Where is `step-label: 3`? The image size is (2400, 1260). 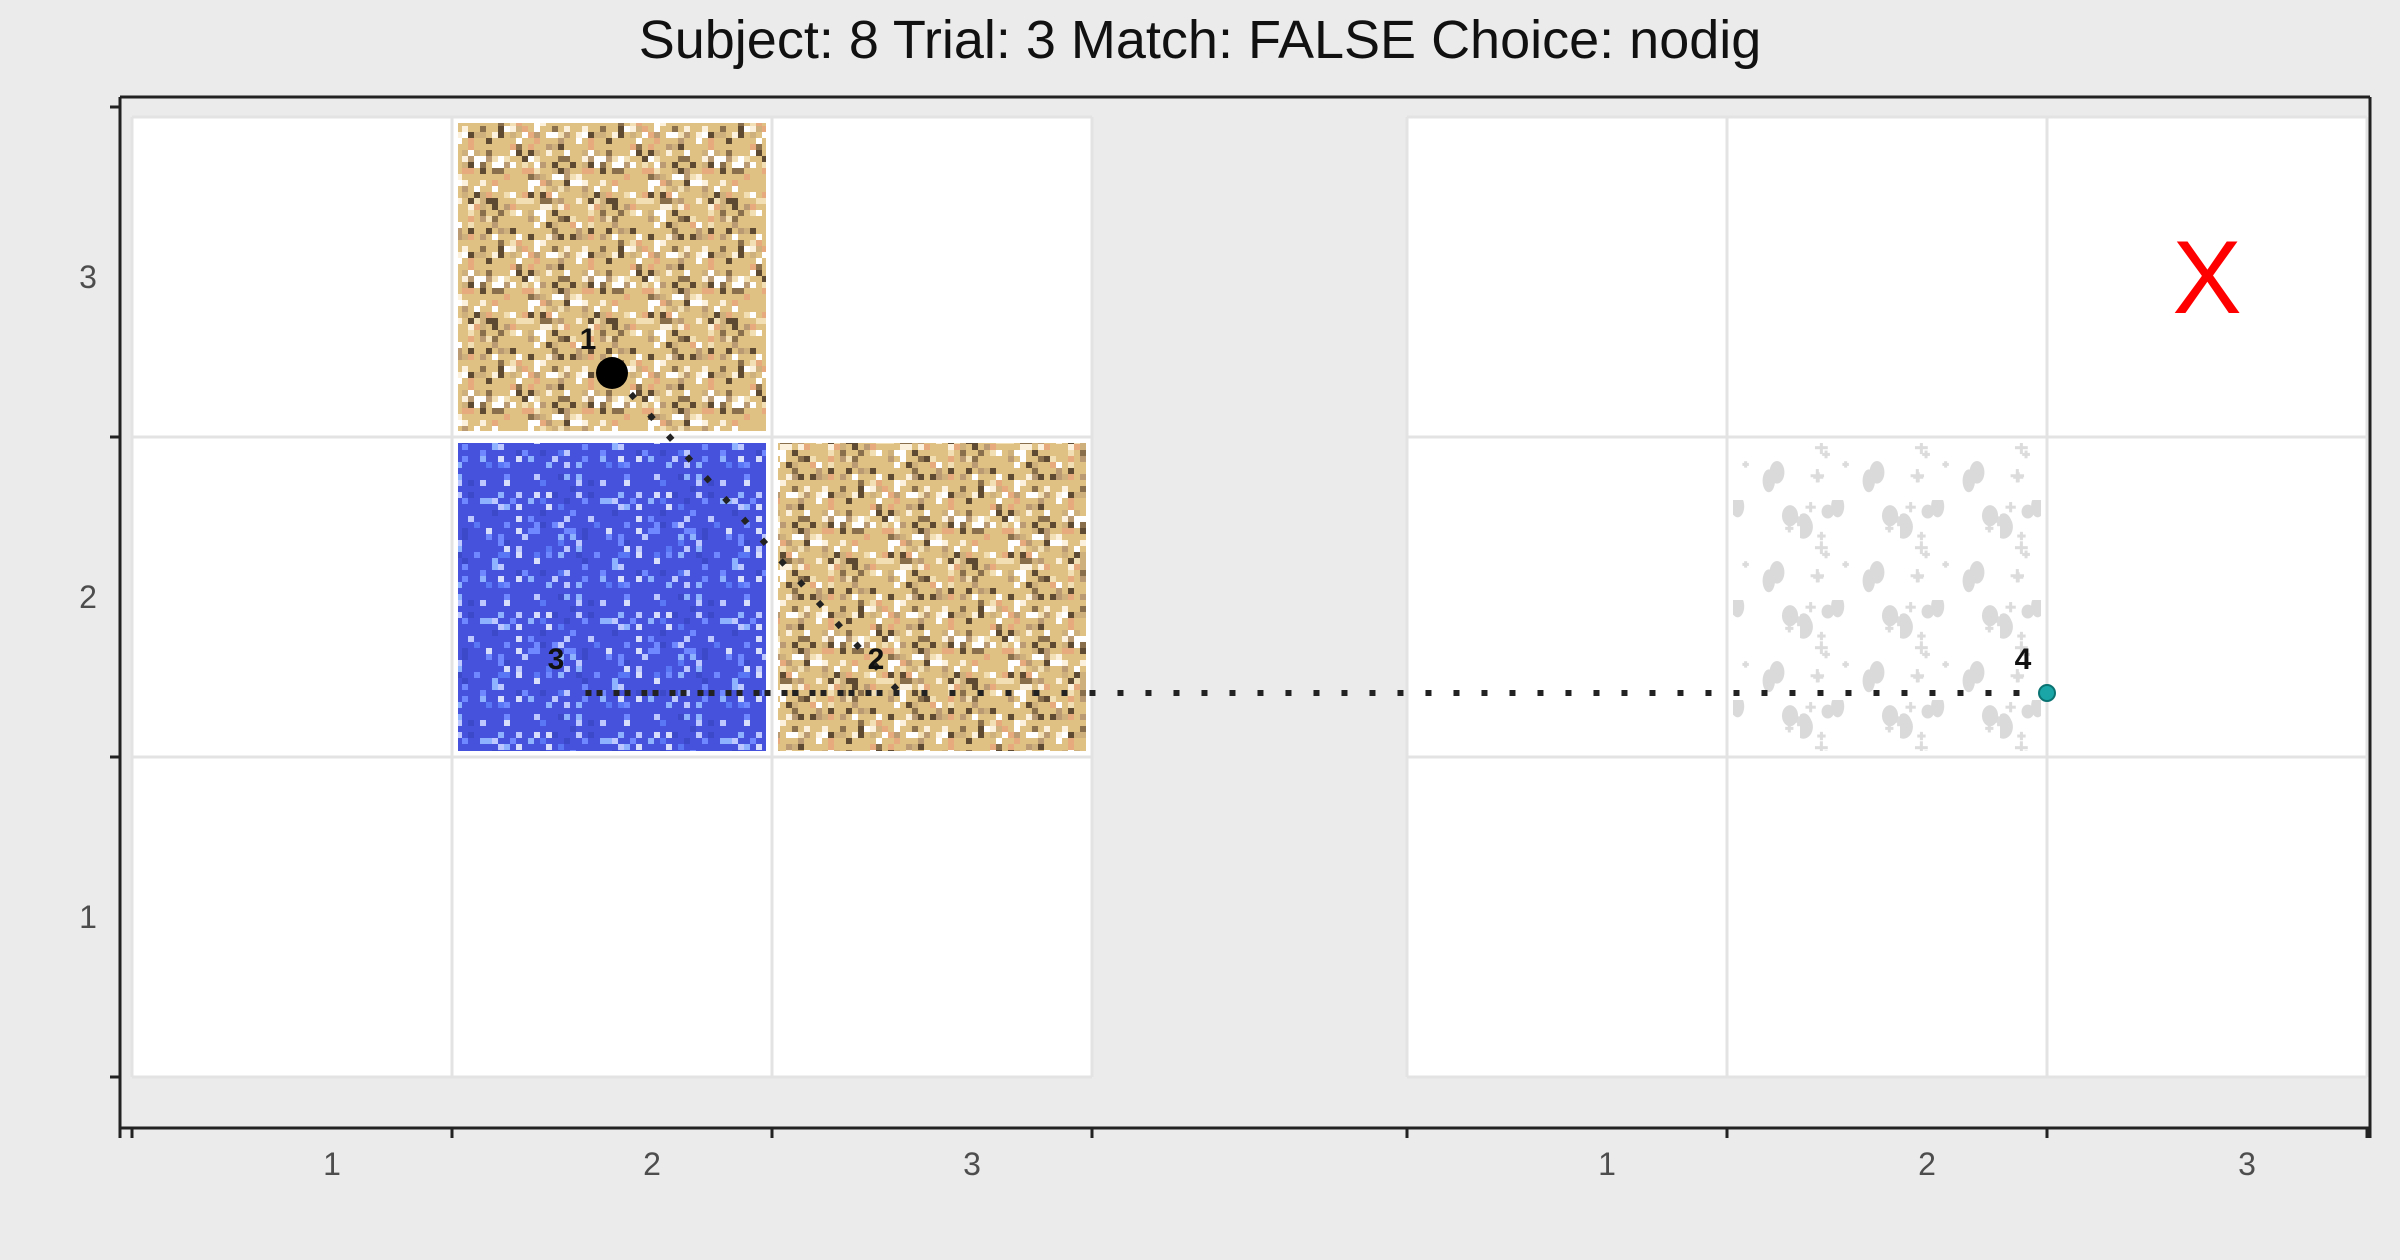
step-label: 3 is located at coordinates (556, 659).